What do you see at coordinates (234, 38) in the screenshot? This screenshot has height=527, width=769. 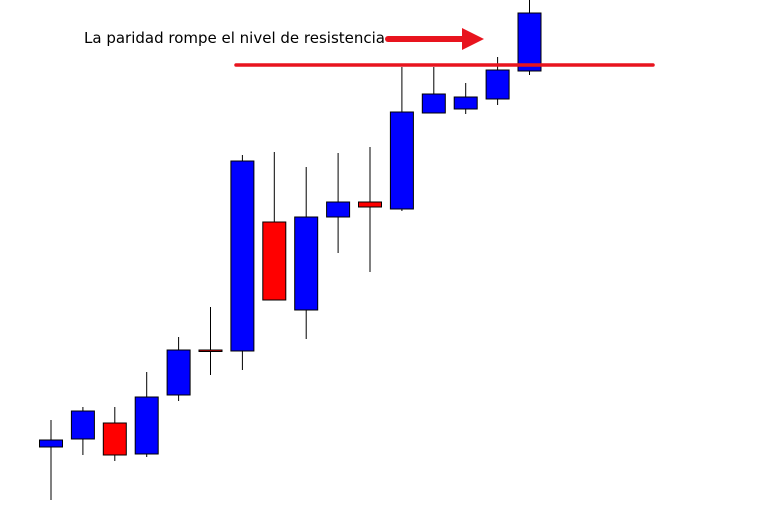 I see `annotation-text: La paridad rompe el nivel de resistencia` at bounding box center [234, 38].